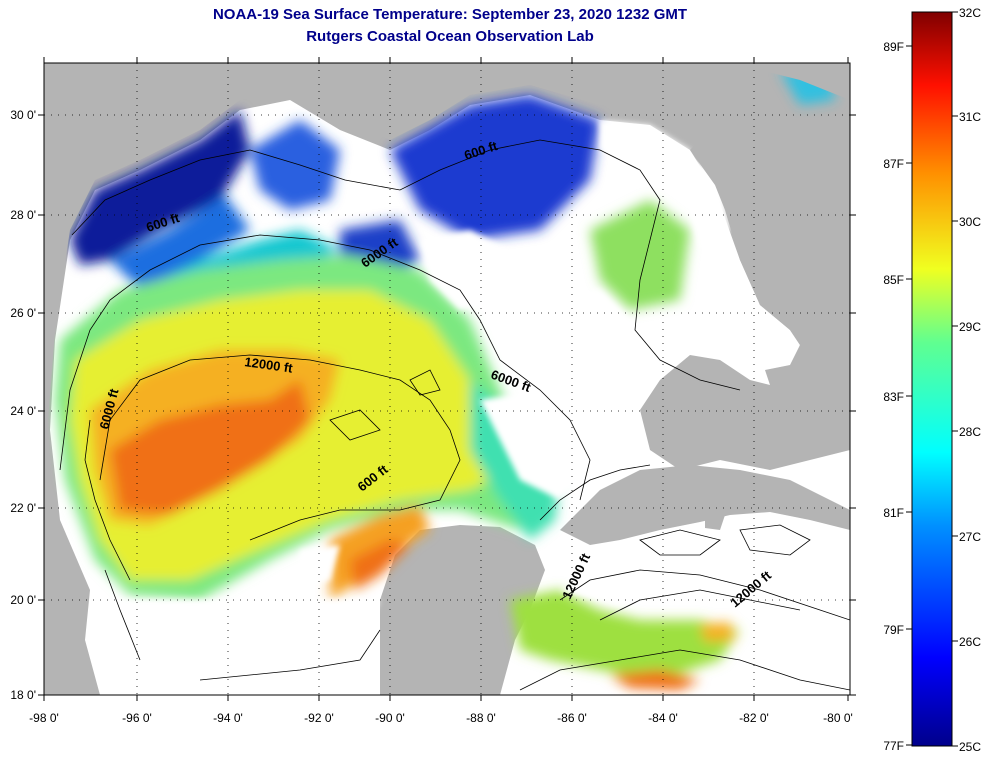  I want to click on cb-f-label: 81F, so click(893, 513).